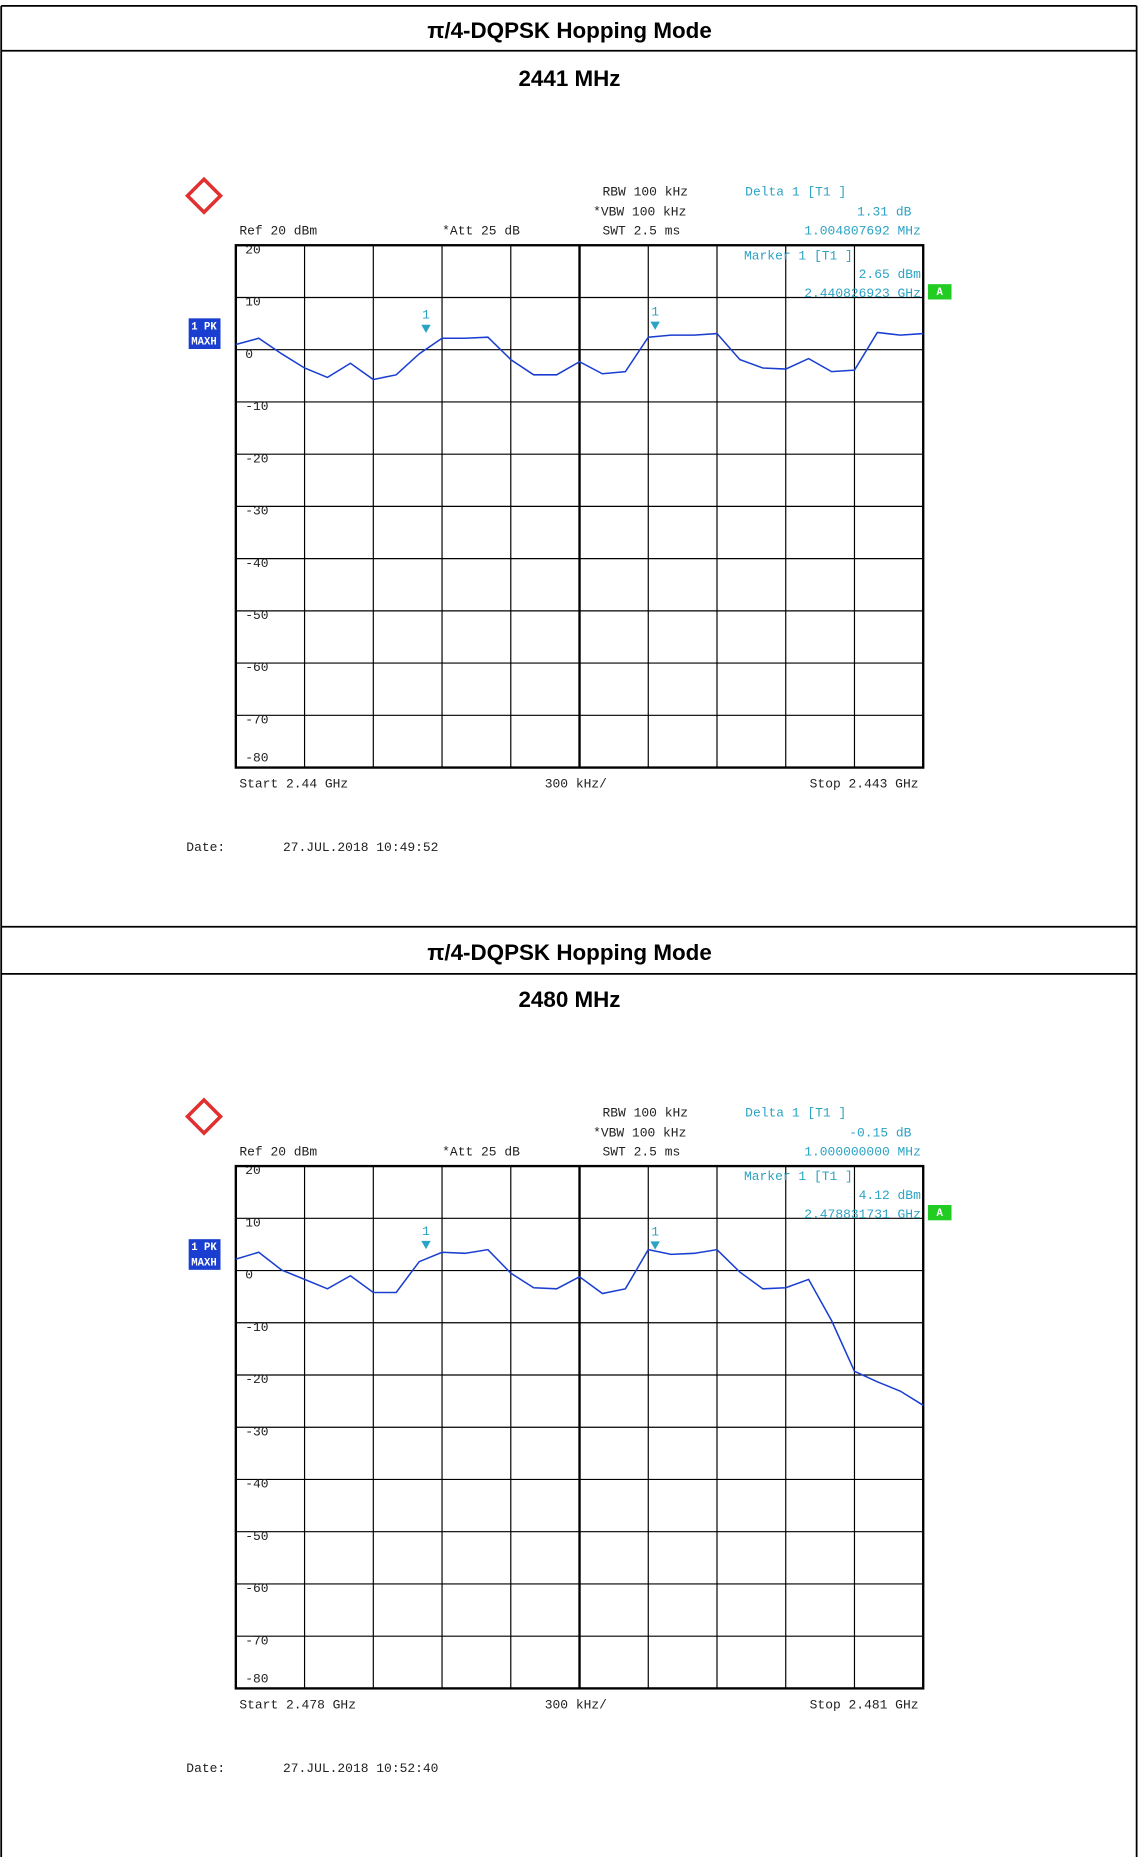  What do you see at coordinates (884, 212) in the screenshot?
I see `delta-level: 1.31 dB` at bounding box center [884, 212].